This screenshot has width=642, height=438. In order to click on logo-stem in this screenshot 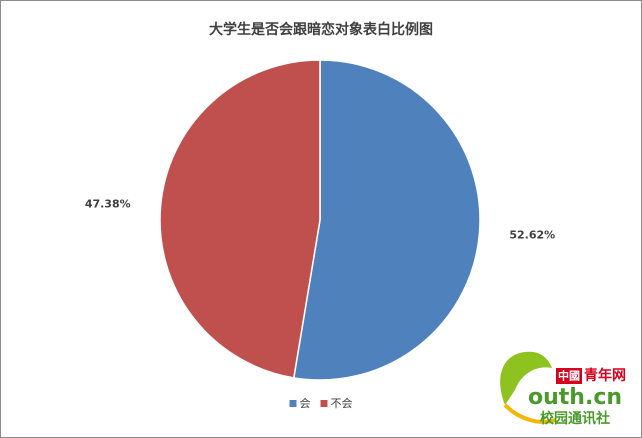, I will do `click(529, 413)`.